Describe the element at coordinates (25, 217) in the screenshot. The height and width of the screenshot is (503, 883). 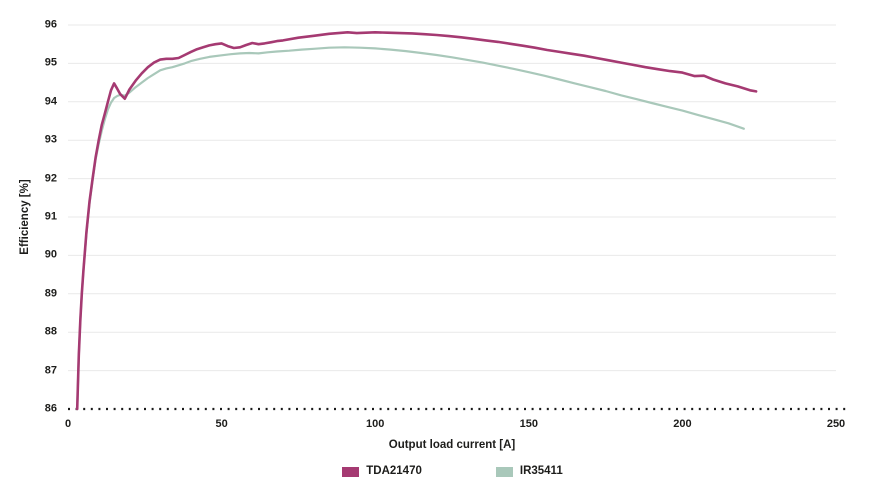
I see `y-axis-title: Efficiency [%]` at that location.